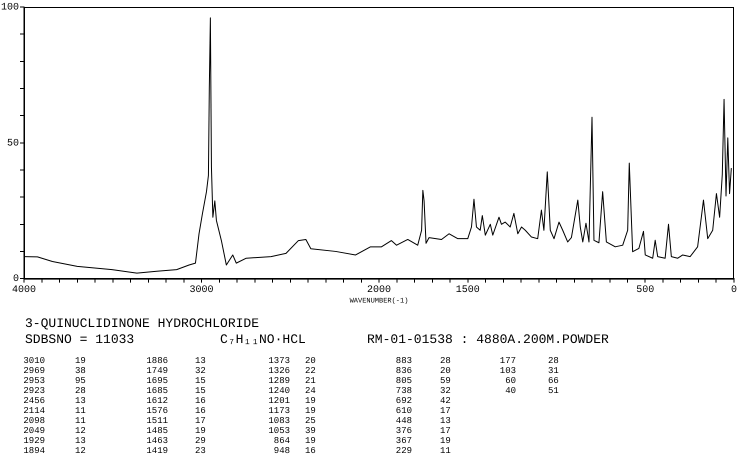  What do you see at coordinates (734, 290) in the screenshot?
I see `x-tick-label: 0` at bounding box center [734, 290].